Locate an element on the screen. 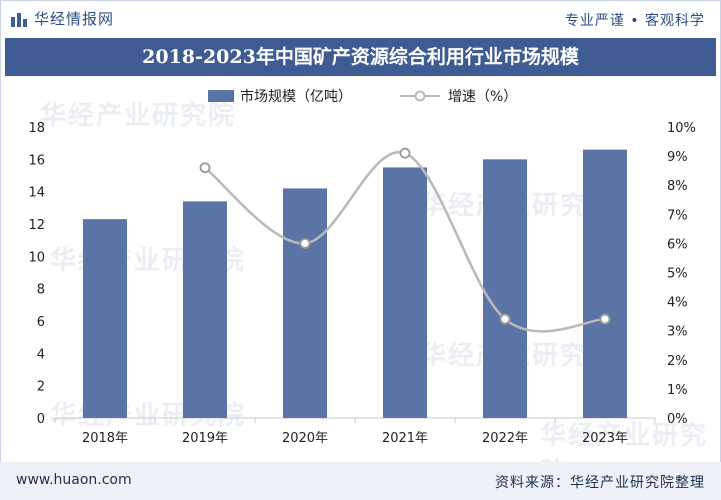 The image size is (721, 500). x-tick-label: 2022年 is located at coordinates (505, 438).